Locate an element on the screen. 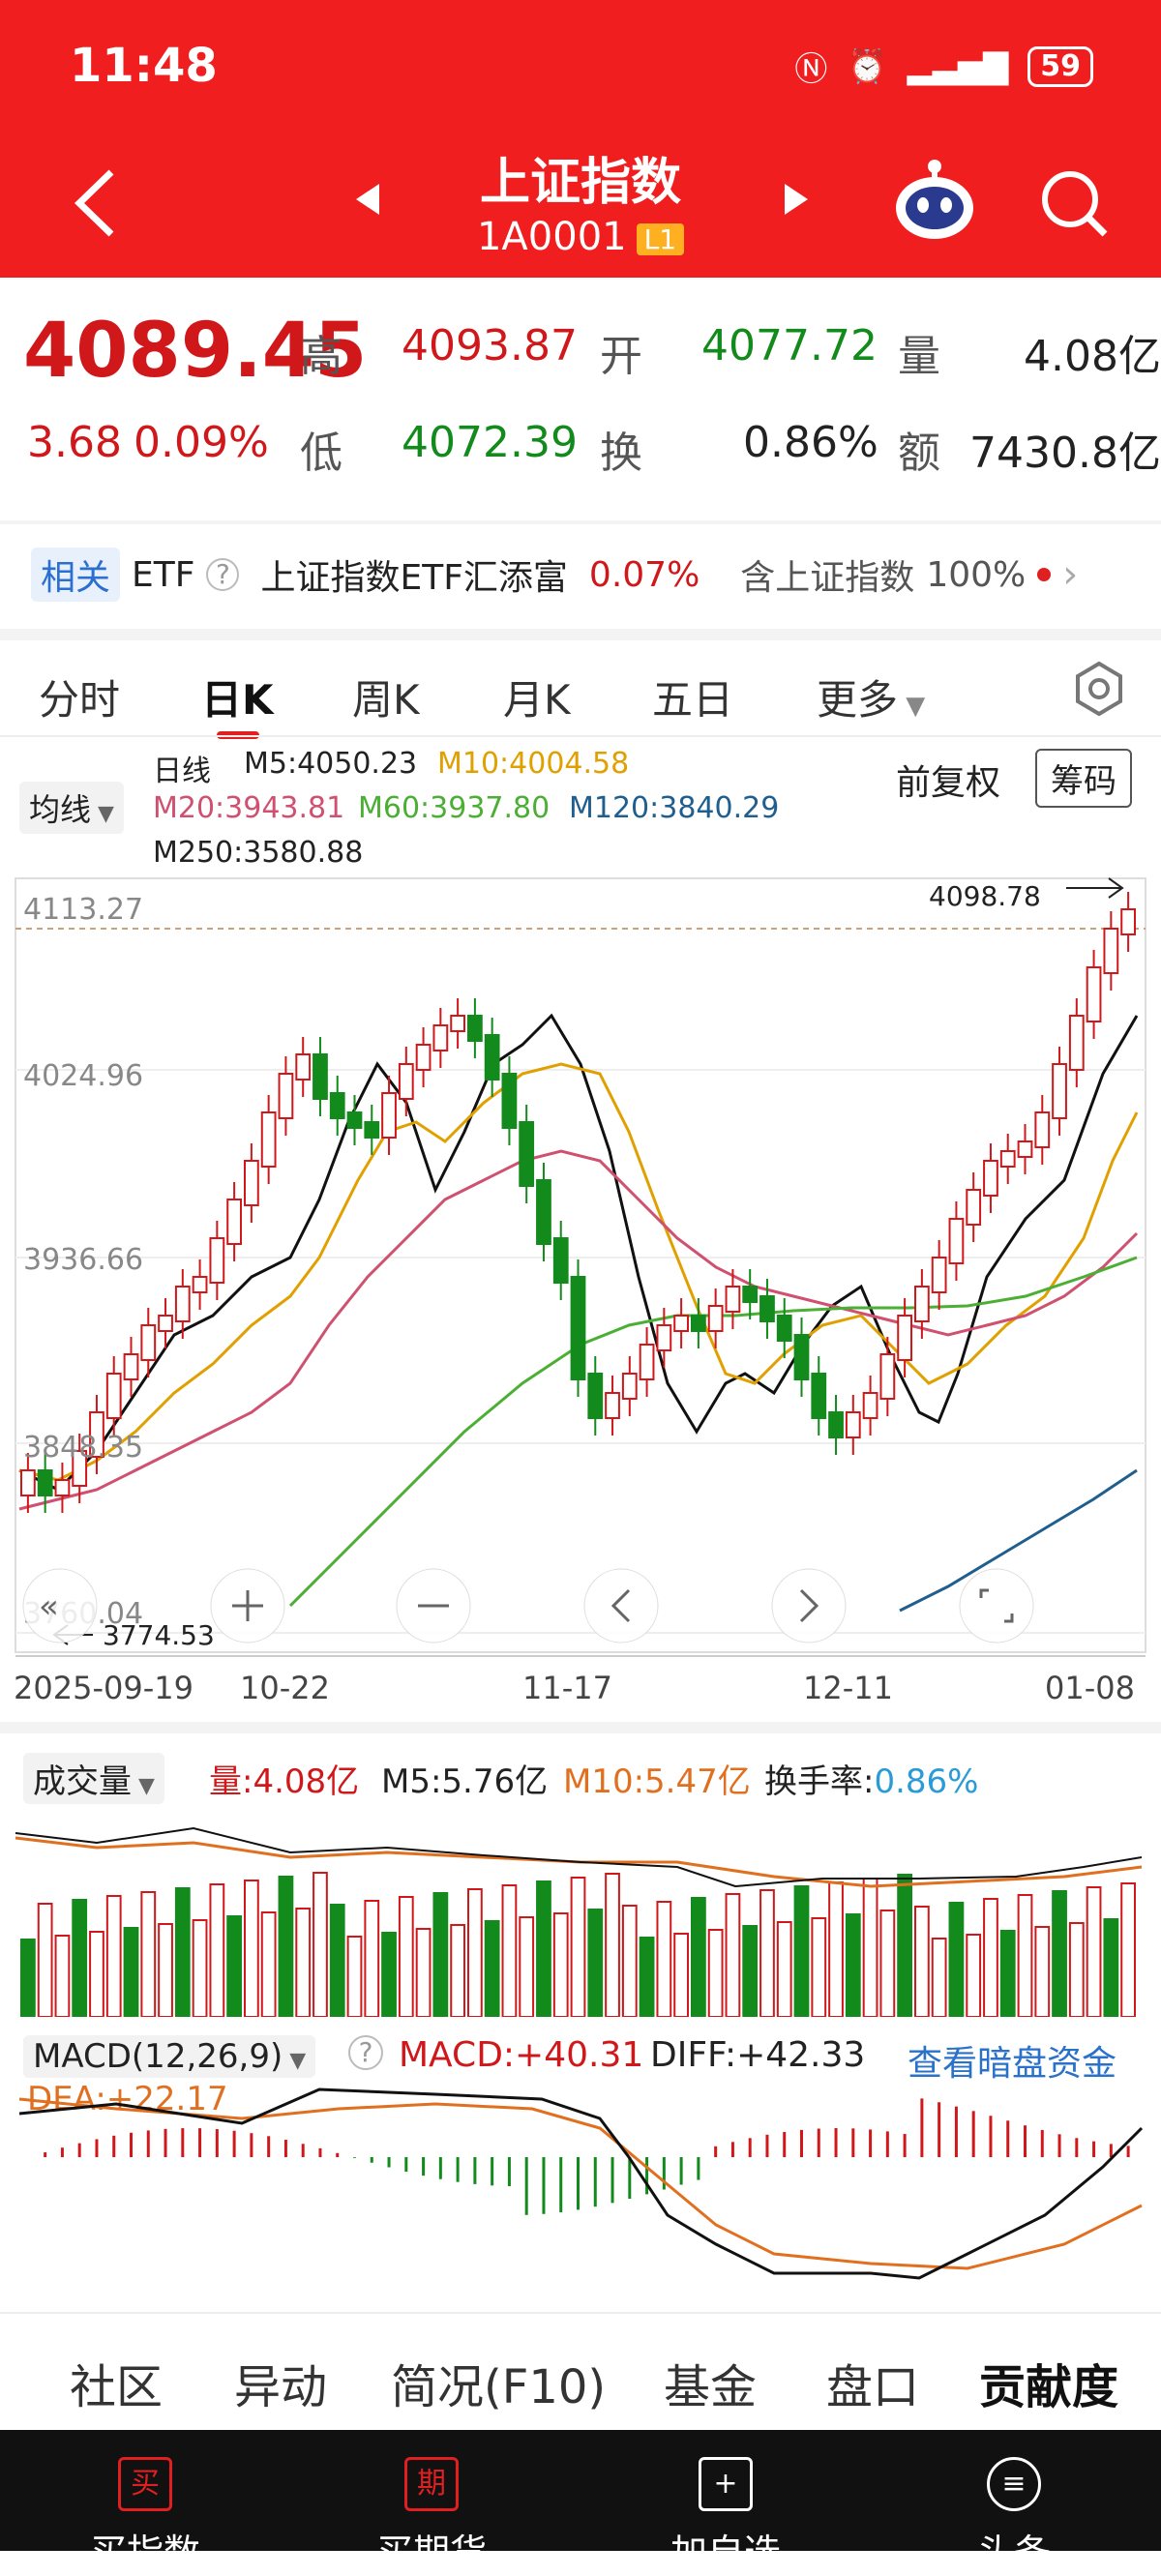  back-icon is located at coordinates (97, 203).